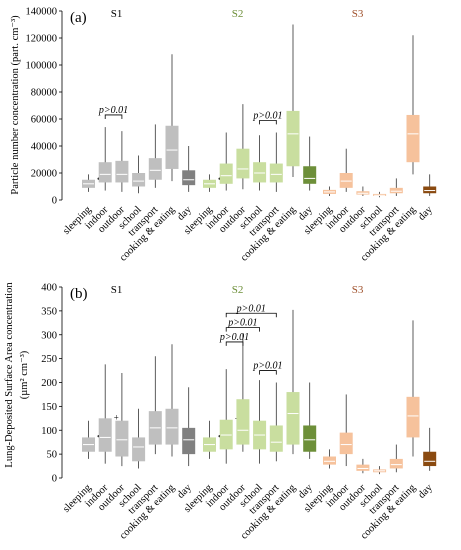 Image resolution: width=461 pixels, height=550 pixels. I want to click on y-tick-label: 300, so click(49, 335).